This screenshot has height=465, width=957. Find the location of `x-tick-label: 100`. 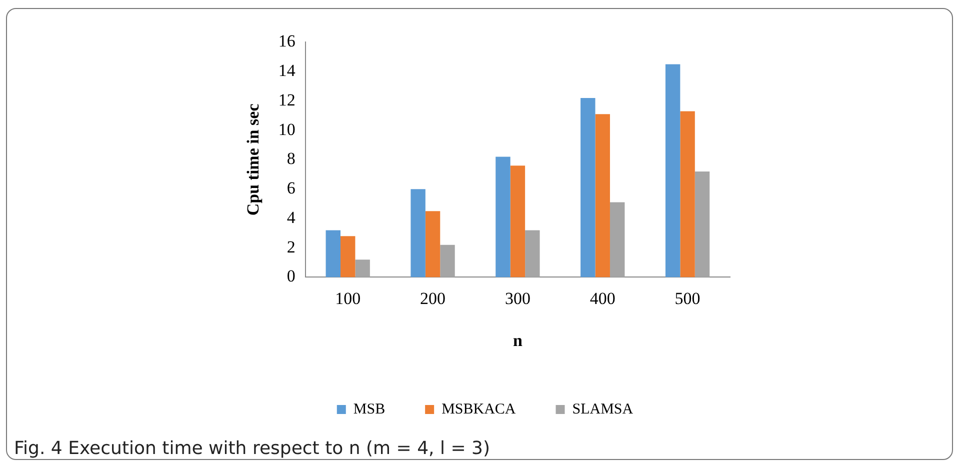

x-tick-label: 100 is located at coordinates (348, 298).